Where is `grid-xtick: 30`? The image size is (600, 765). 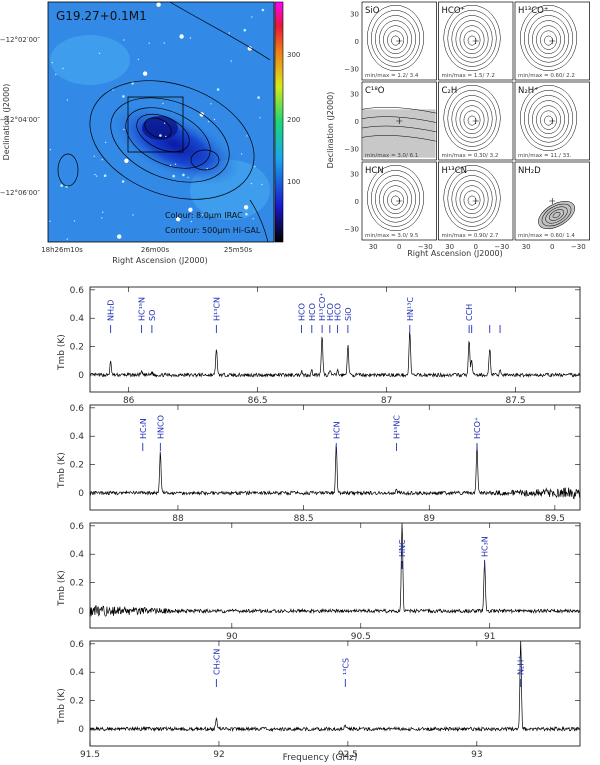
grid-xtick: 30 is located at coordinates (449, 247).